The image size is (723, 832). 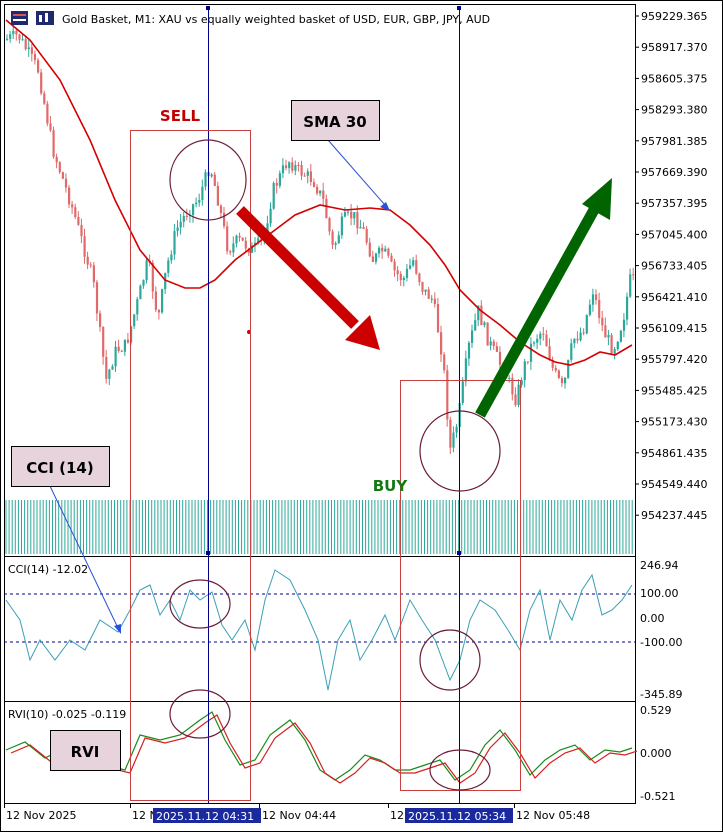 What do you see at coordinates (59, 468) in the screenshot?
I see `cci-label-text: CCI (14)` at bounding box center [59, 468].